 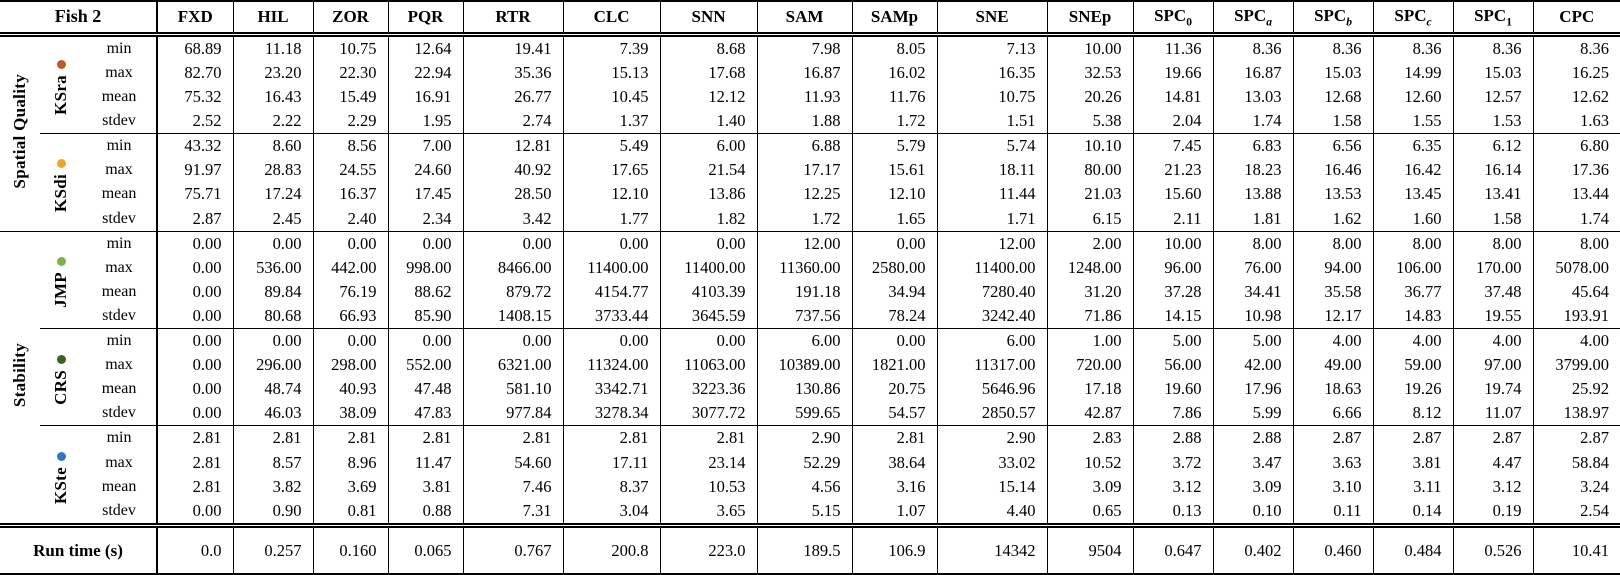 What do you see at coordinates (1576, 146) in the screenshot?
I see `value-cell: 6.80` at bounding box center [1576, 146].